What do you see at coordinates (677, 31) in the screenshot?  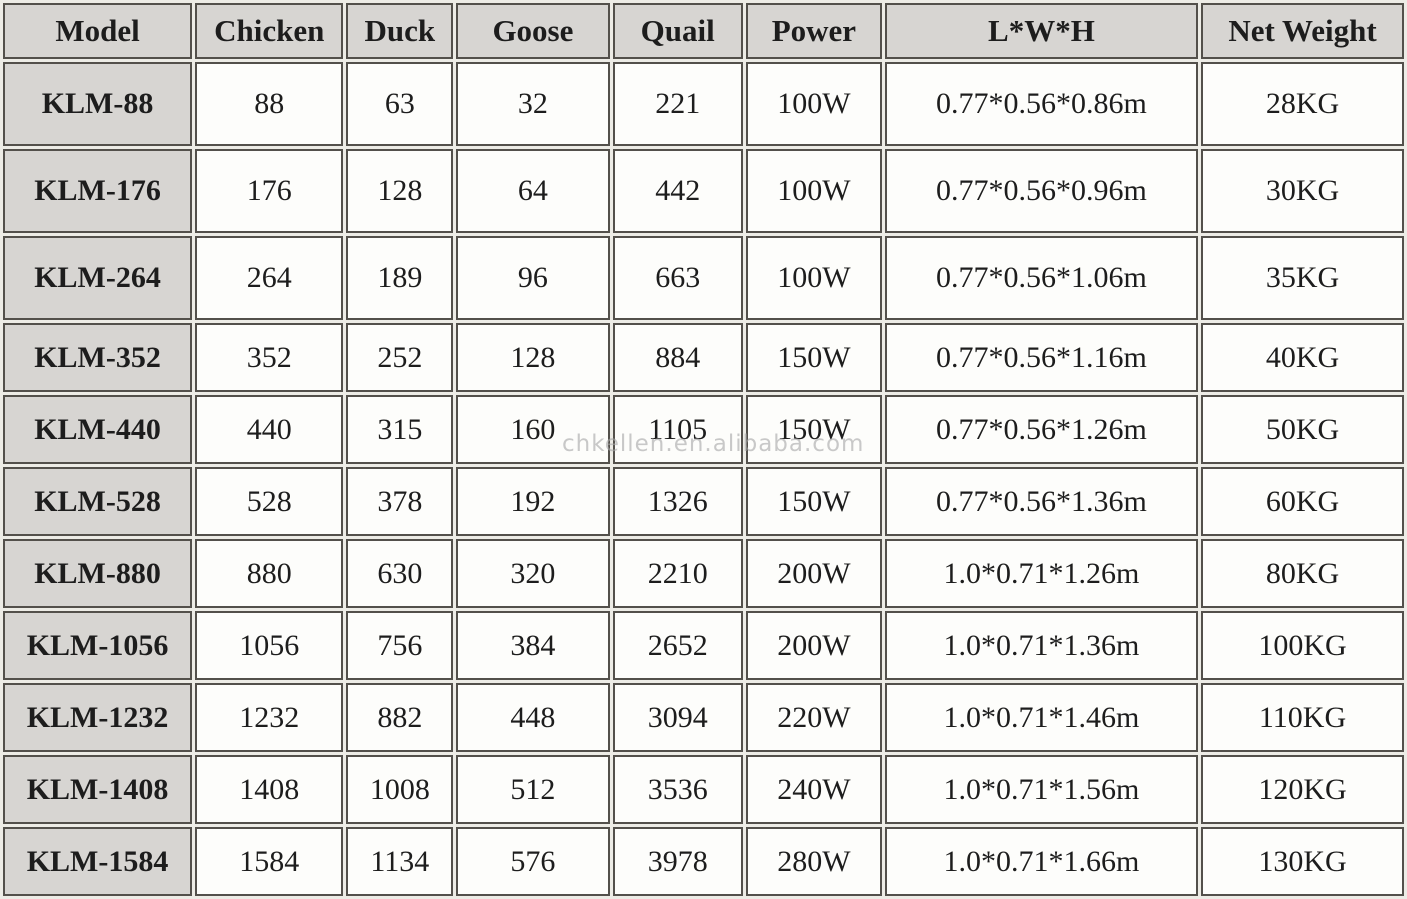 I see `column-header-quail: Quail` at bounding box center [677, 31].